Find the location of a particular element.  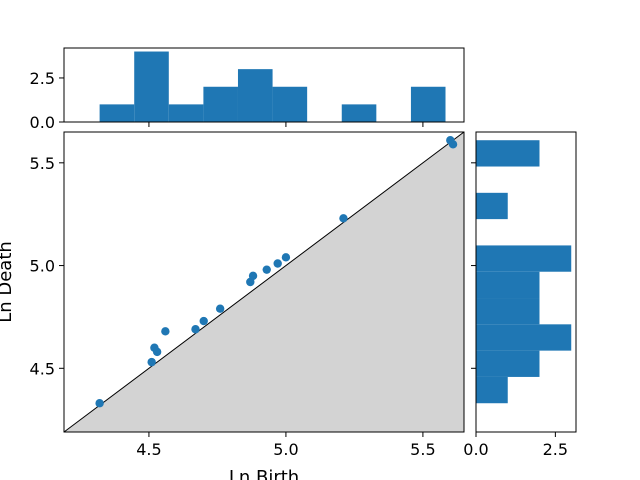

right-x-tick-label: 0.0 is located at coordinates (475, 449).